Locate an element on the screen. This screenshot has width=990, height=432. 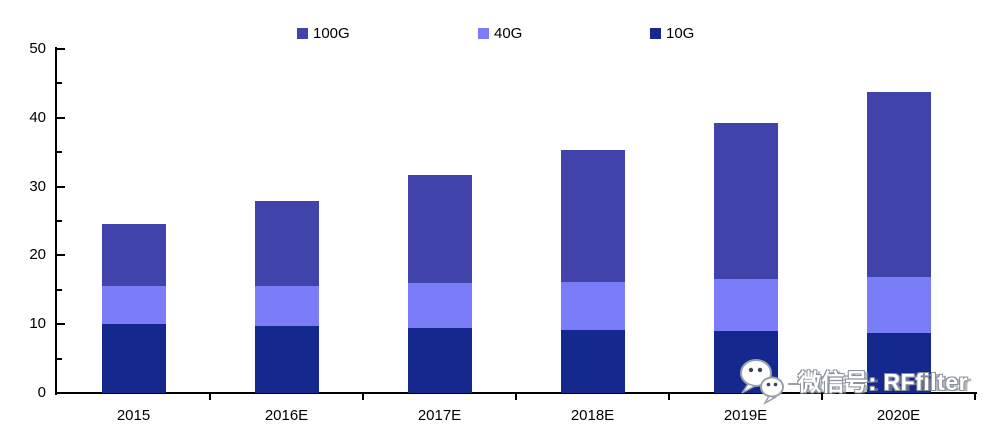
legend-swatch-100g is located at coordinates (302, 33).